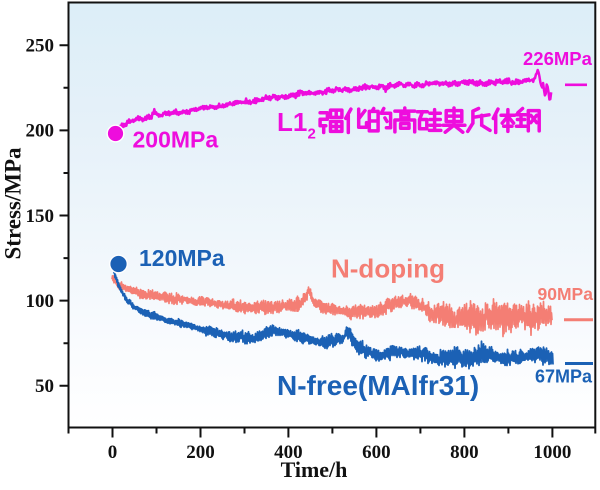 This screenshot has width=600, height=490. Describe the element at coordinates (312, 134) in the screenshot. I see `svg-text: 2` at that location.